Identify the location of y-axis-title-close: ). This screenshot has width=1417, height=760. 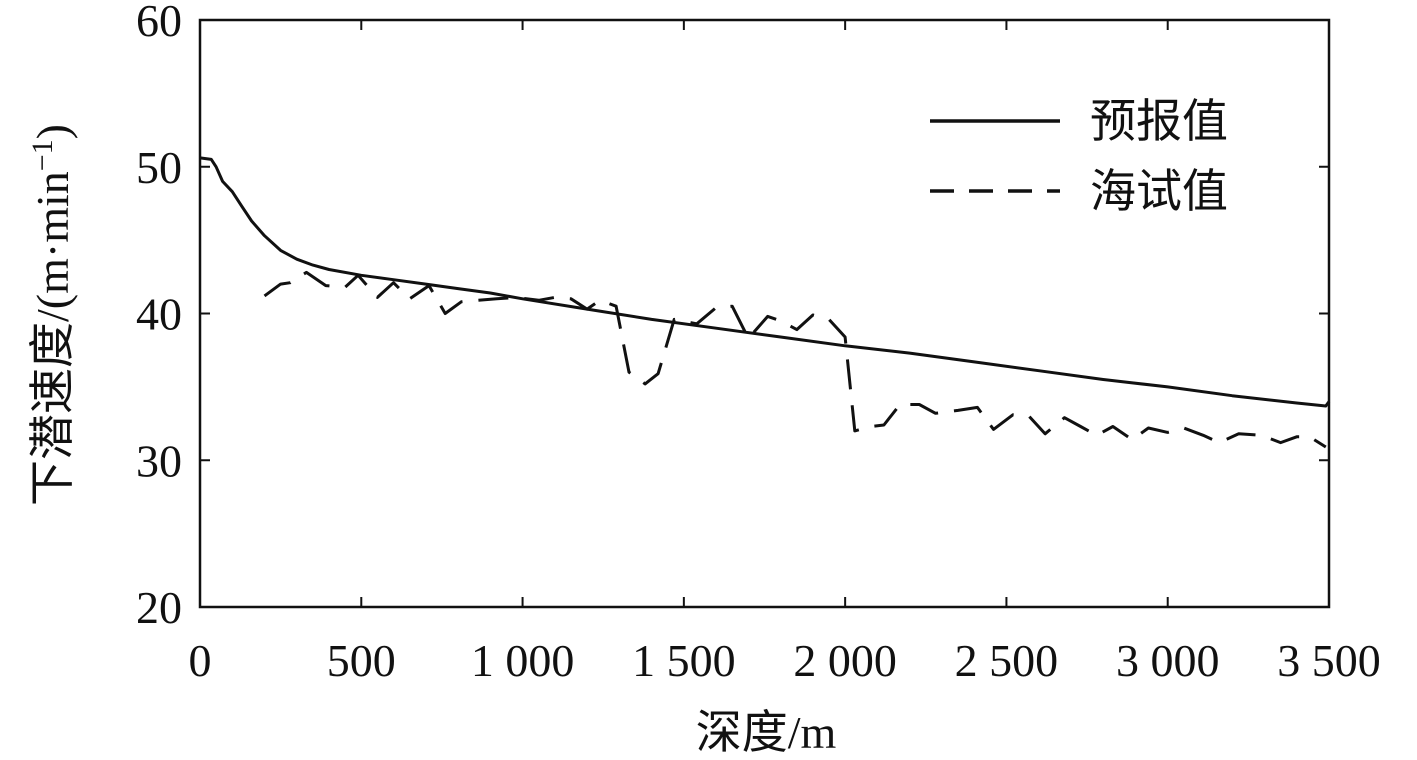
(52, 131).